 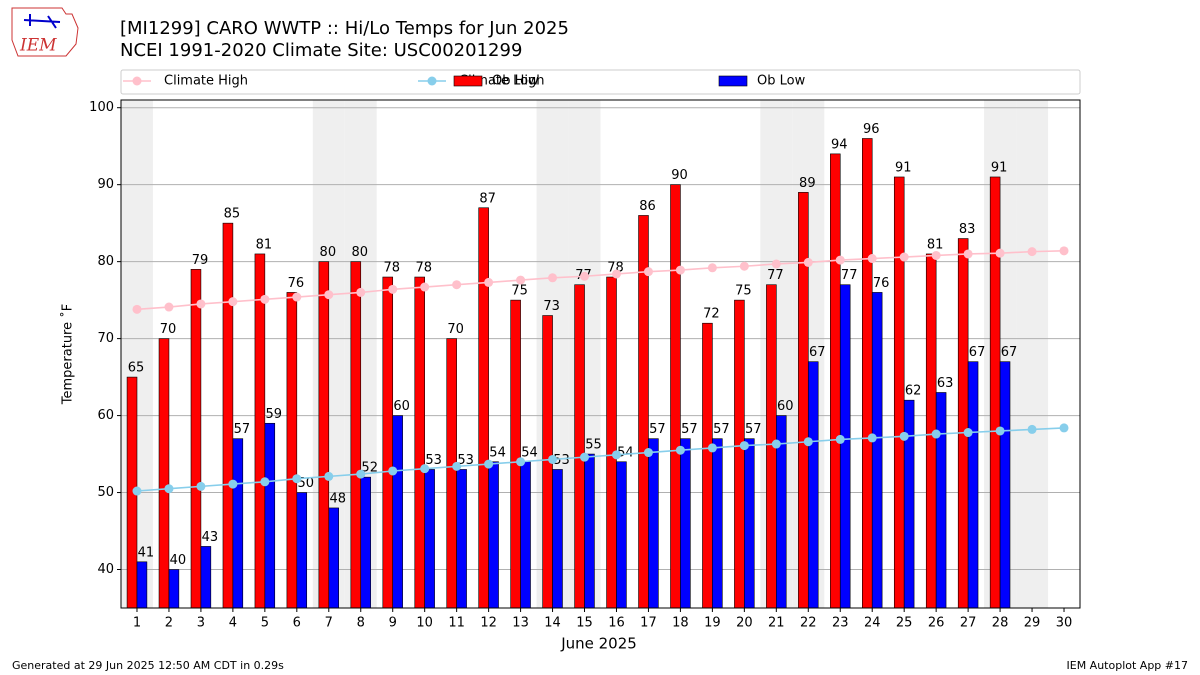 What do you see at coordinates (105, 338) in the screenshot?
I see `y-tick-label: 70` at bounding box center [105, 338].